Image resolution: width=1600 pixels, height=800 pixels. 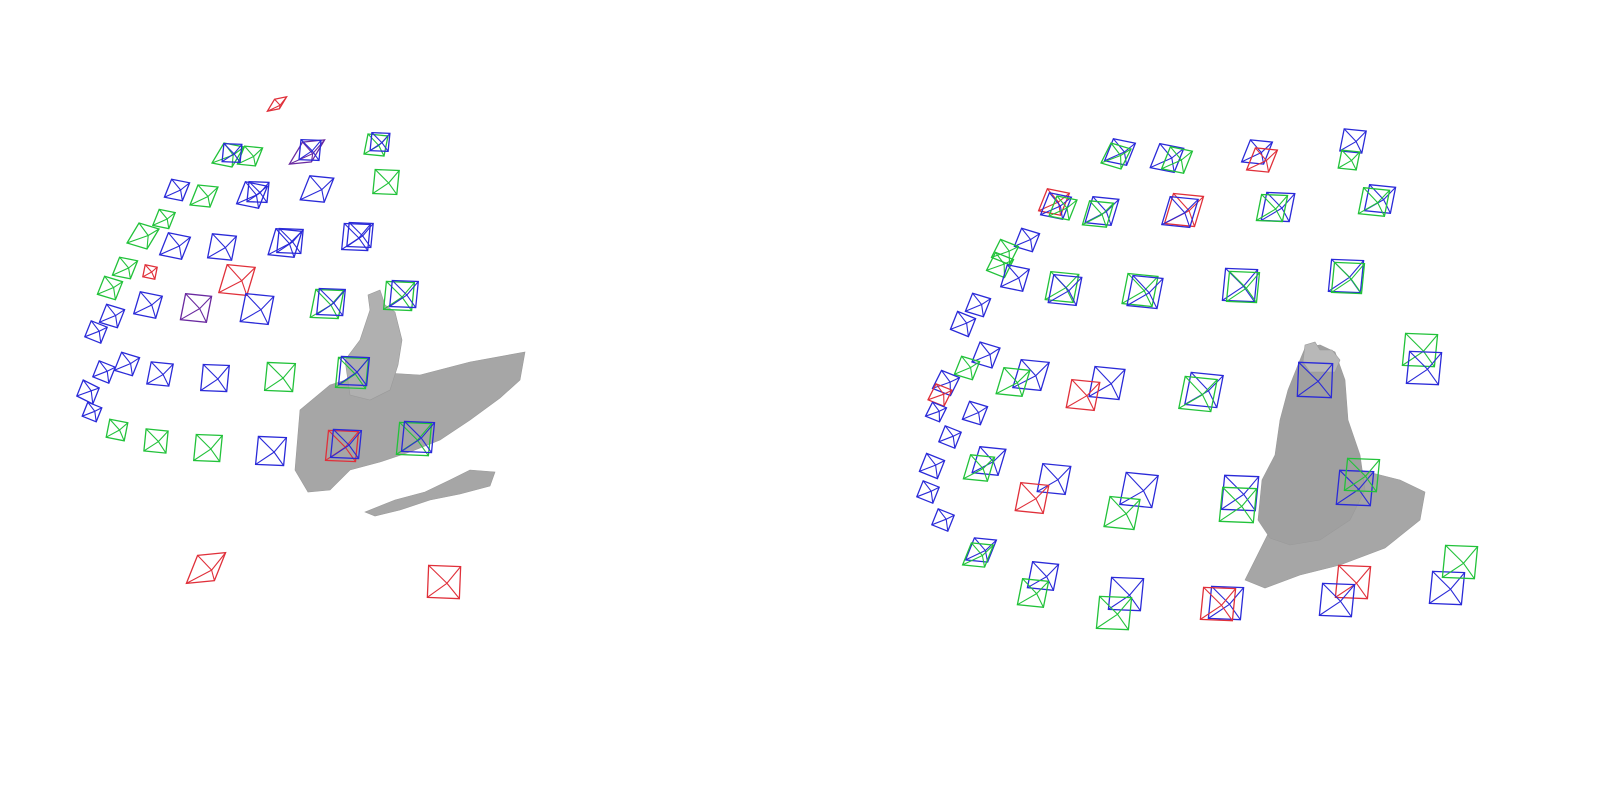 I want to click on mesh-part, so click(x=373, y=345).